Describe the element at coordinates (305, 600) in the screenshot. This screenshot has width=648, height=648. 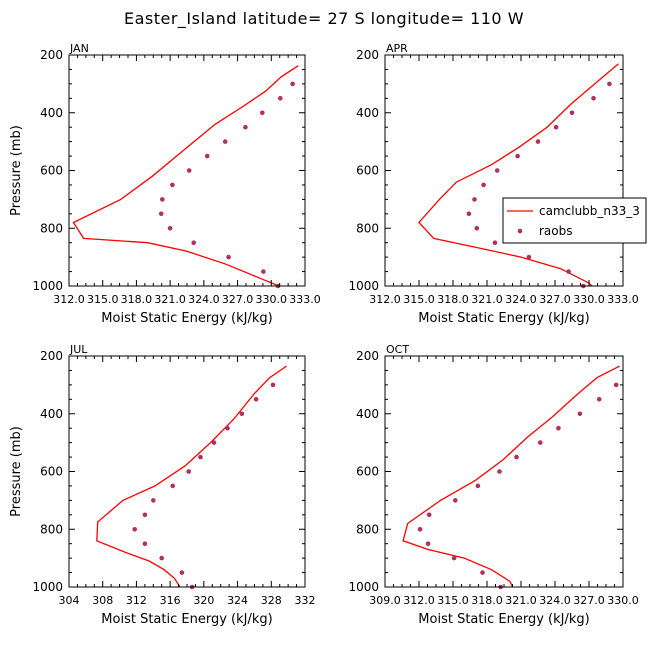
I see `x-tick-label: 332` at that location.